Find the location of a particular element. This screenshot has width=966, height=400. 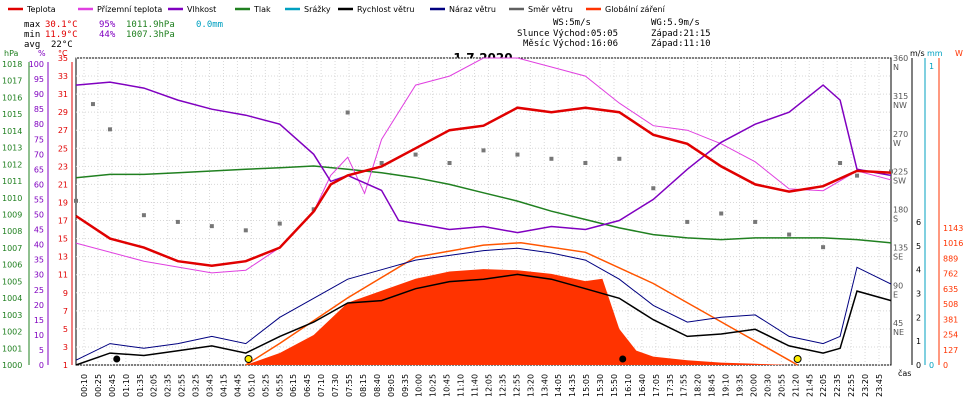

time-tick-label: 00:45 is located at coordinates (112, 385).